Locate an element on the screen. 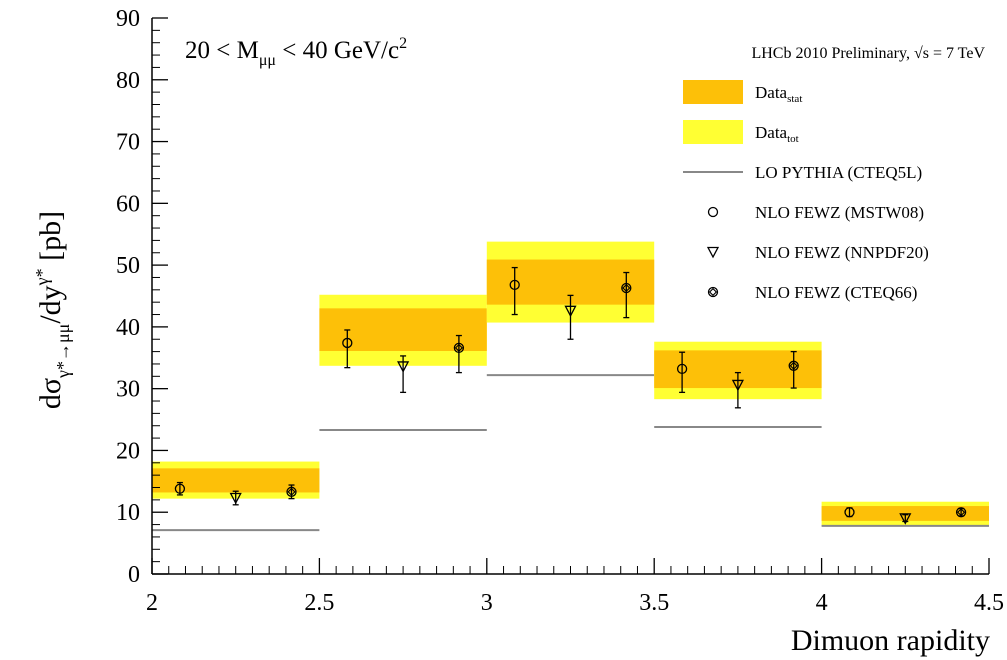 The height and width of the screenshot is (660, 1007). y-title-main: dσ is located at coordinates (50, 393).